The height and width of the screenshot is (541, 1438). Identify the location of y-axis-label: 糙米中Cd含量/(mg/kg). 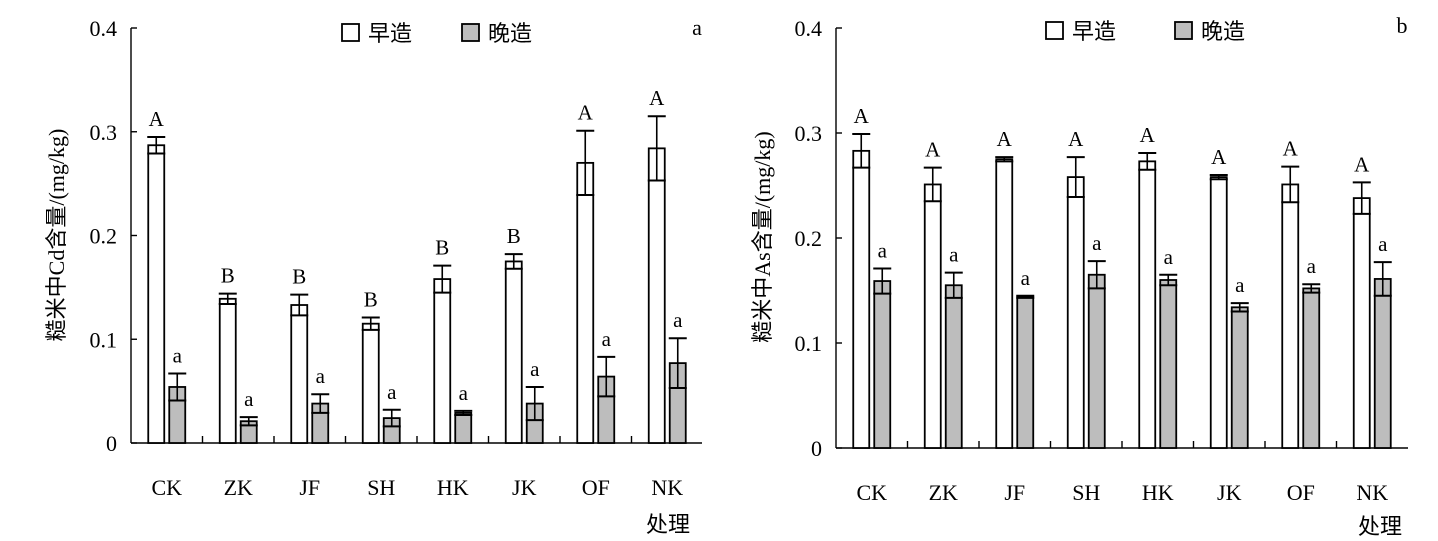
(56, 235).